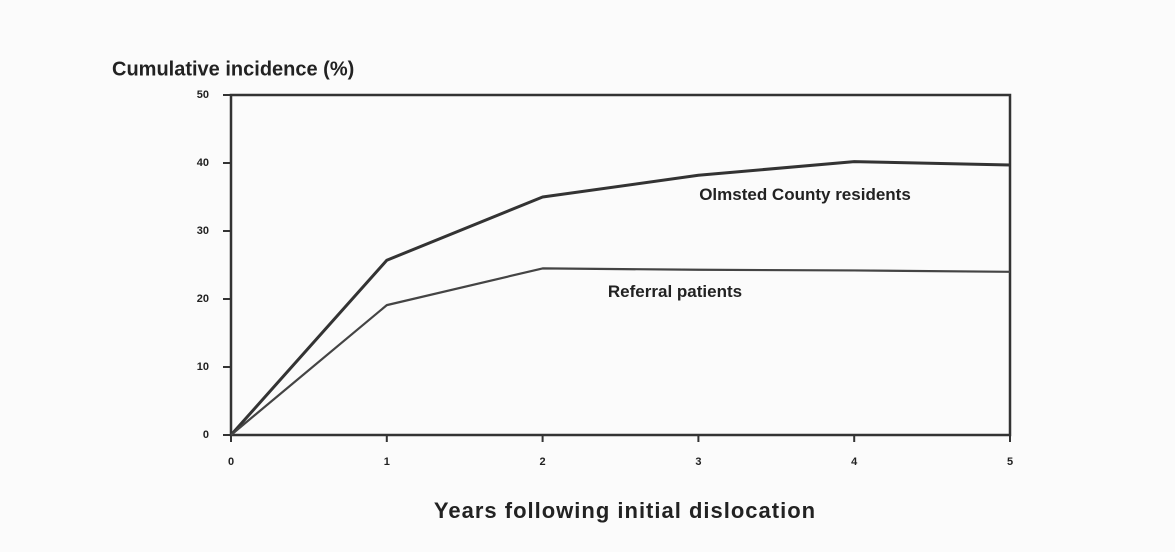 The width and height of the screenshot is (1175, 552). What do you see at coordinates (203, 367) in the screenshot?
I see `y-tick-label: 10` at bounding box center [203, 367].